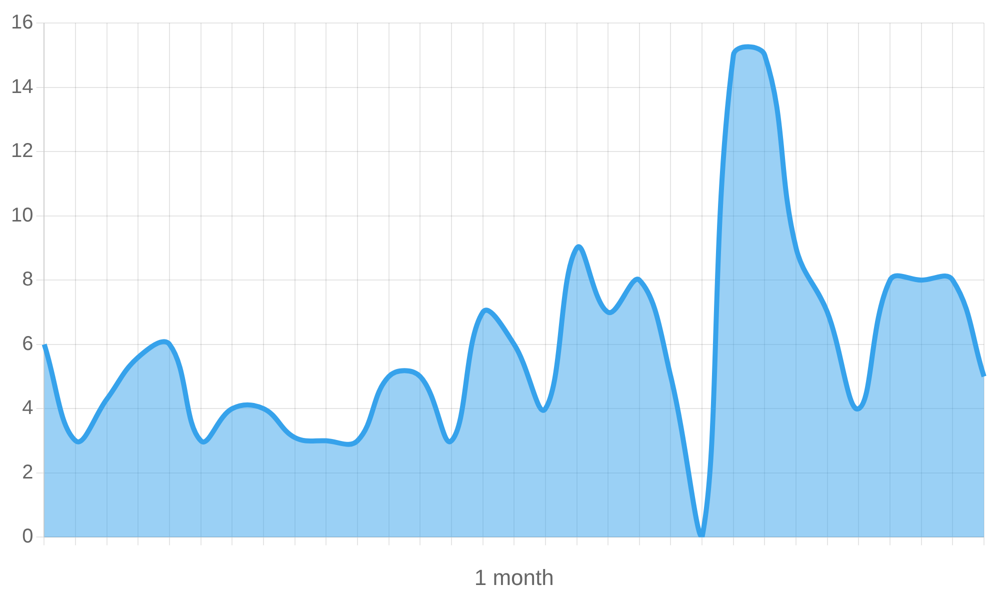  What do you see at coordinates (28, 279) in the screenshot?
I see `y-tick-label: 8` at bounding box center [28, 279].